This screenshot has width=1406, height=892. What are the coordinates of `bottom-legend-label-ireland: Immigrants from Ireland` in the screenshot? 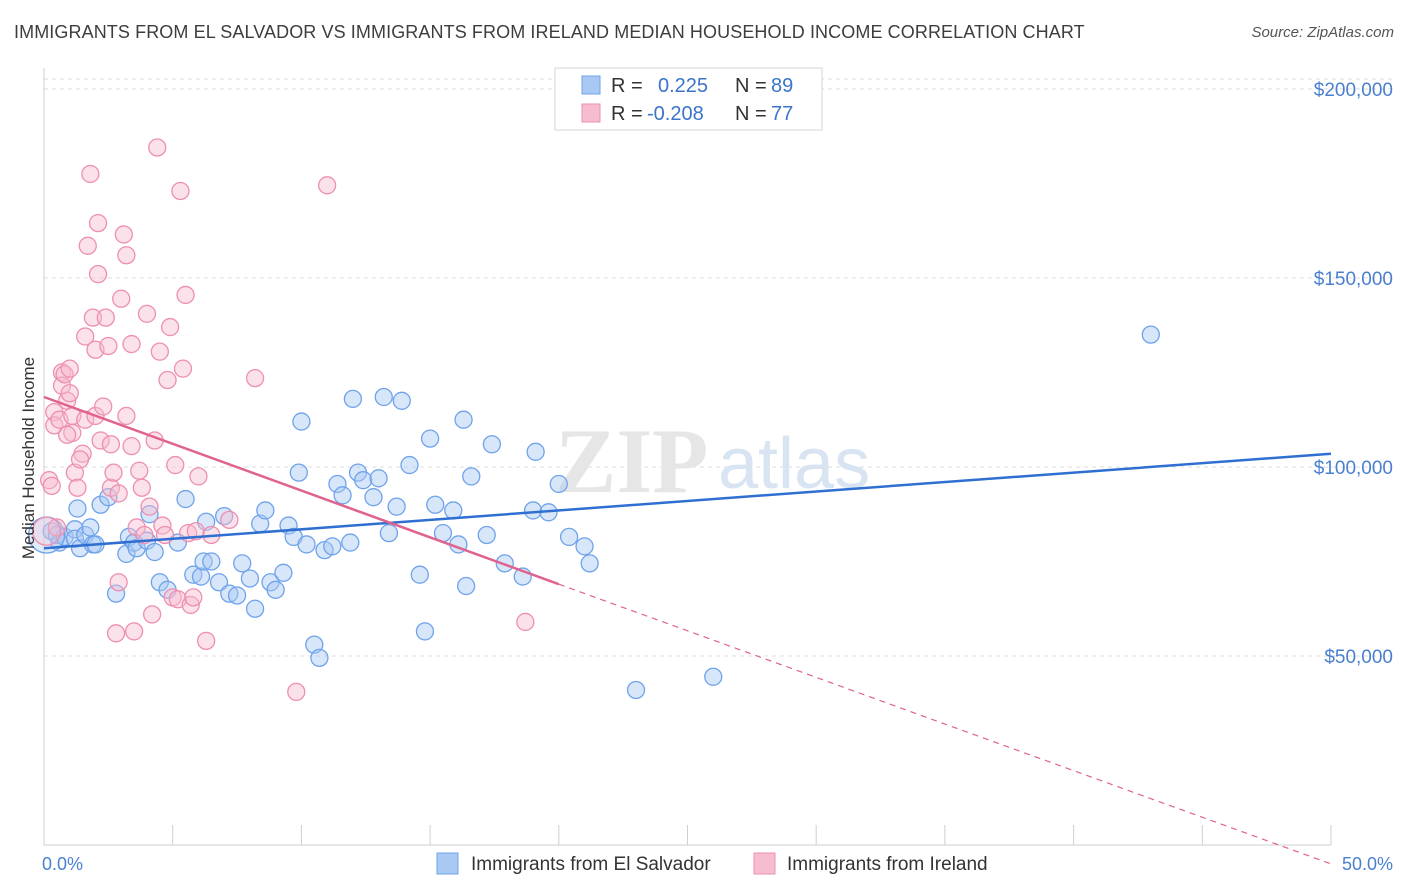 It's located at (887, 864).